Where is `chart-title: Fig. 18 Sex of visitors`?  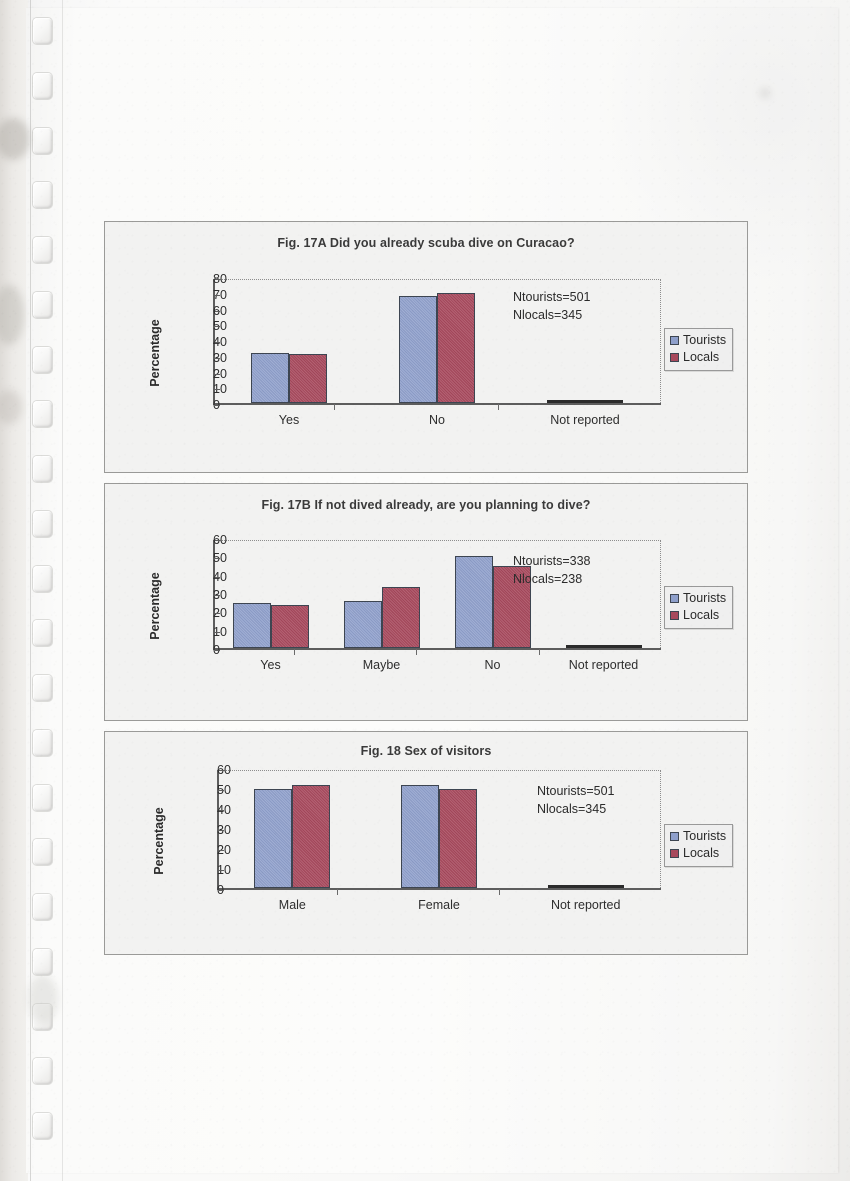 chart-title: Fig. 18 Sex of visitors is located at coordinates (426, 751).